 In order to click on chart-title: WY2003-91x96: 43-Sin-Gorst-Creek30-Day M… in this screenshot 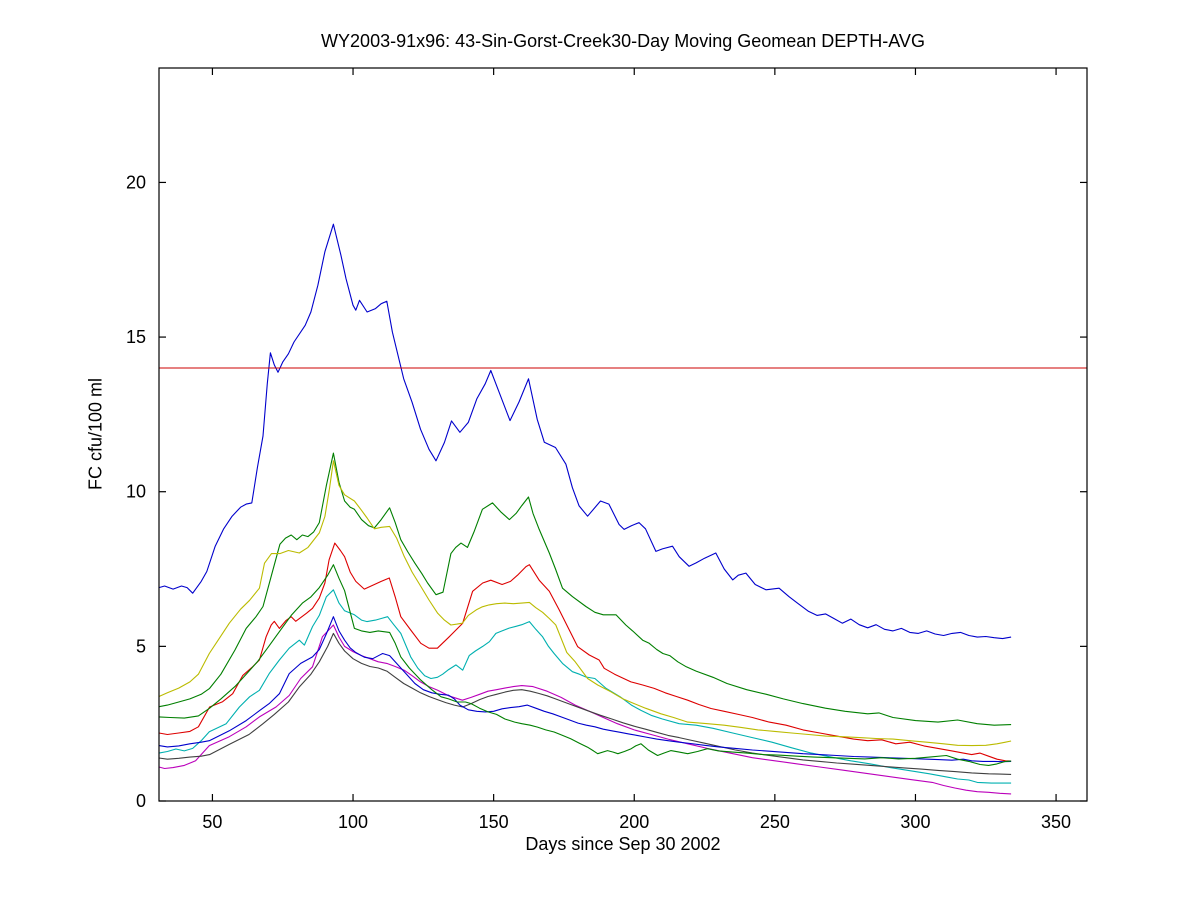, I will do `click(623, 41)`.